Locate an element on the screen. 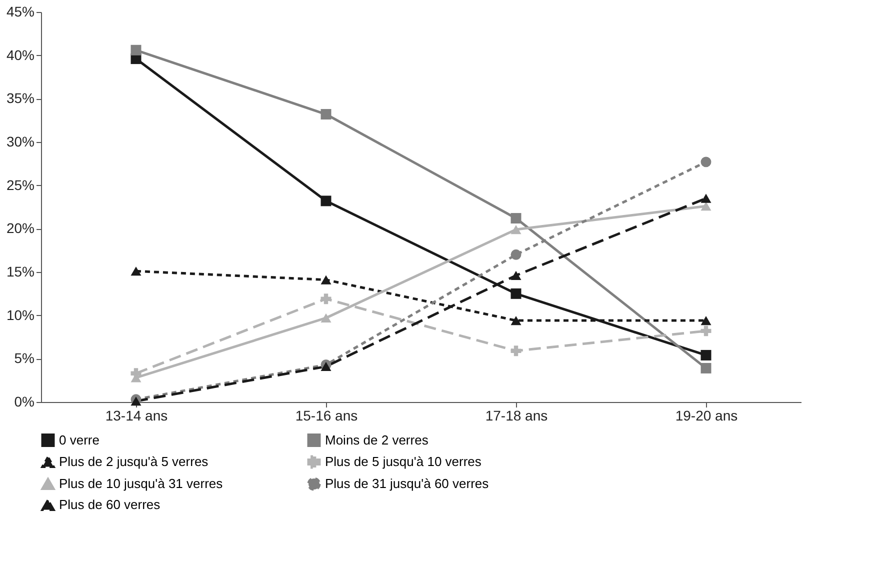 This screenshot has width=872, height=571. y-tick-label: 25% is located at coordinates (20, 184).